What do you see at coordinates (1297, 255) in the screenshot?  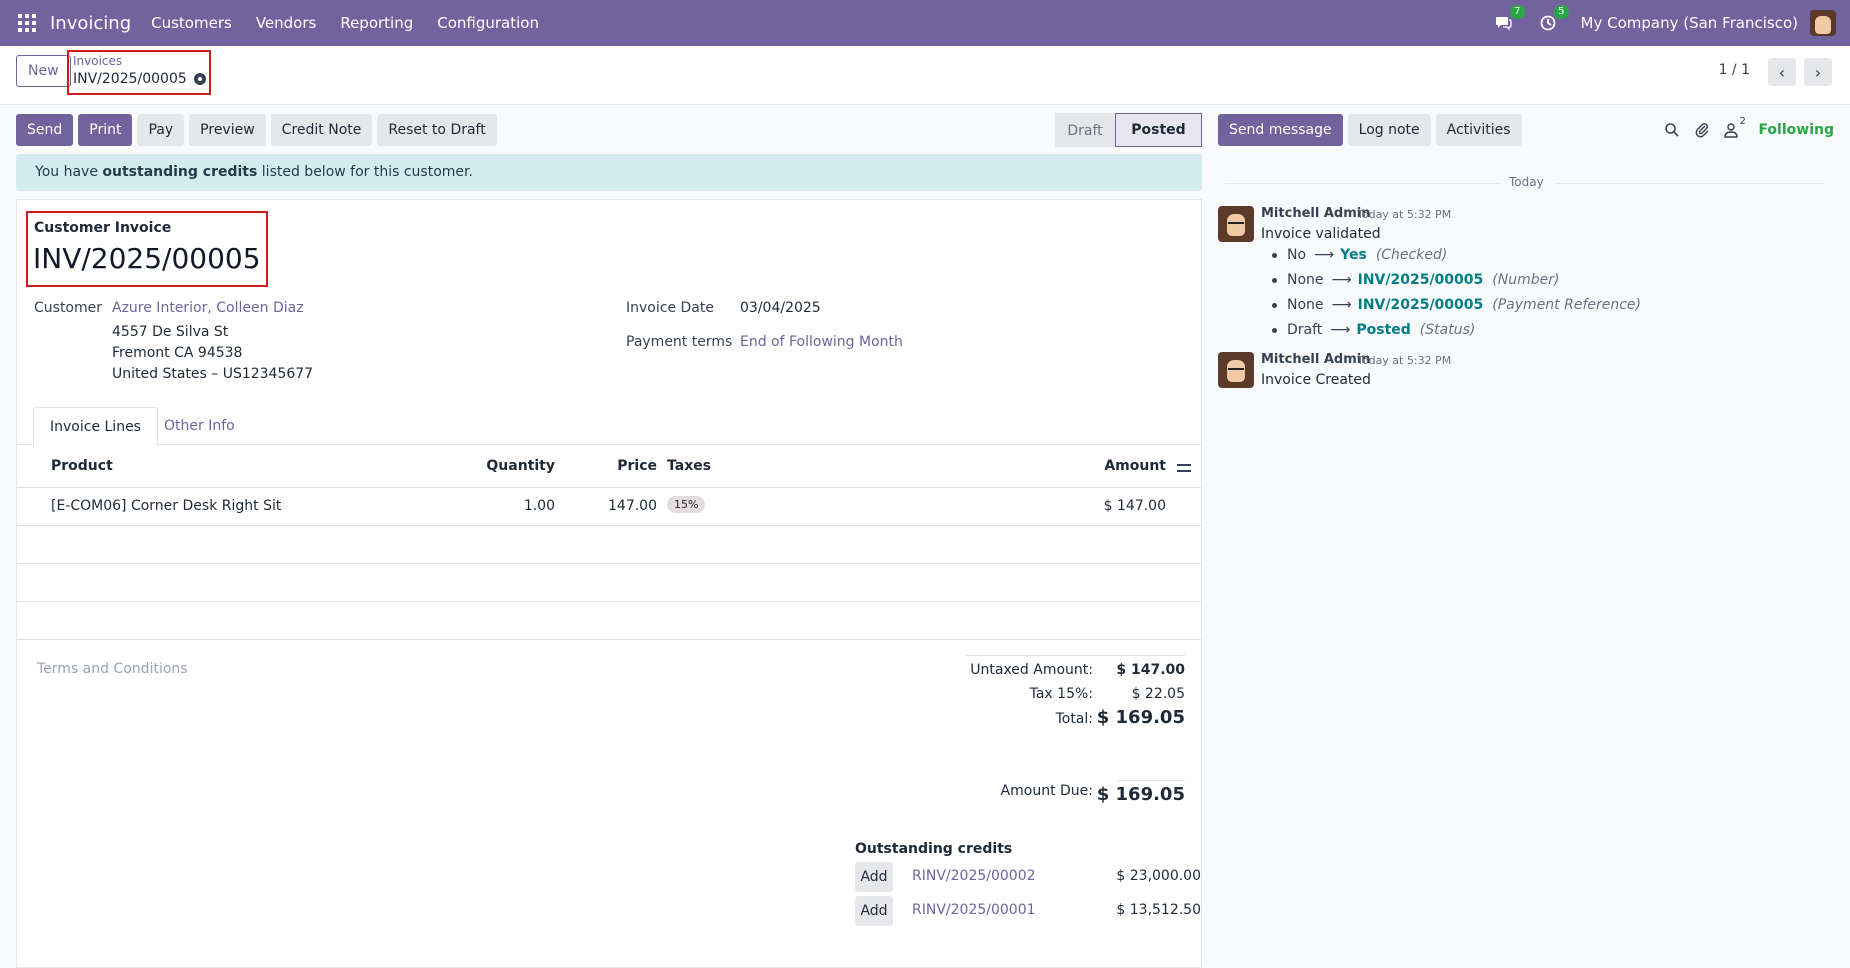 I see `tracking-old: No` at bounding box center [1297, 255].